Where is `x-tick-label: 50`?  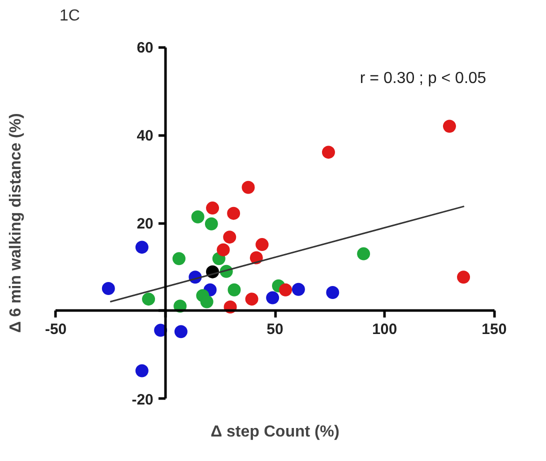
x-tick-label: 50 is located at coordinates (275, 329).